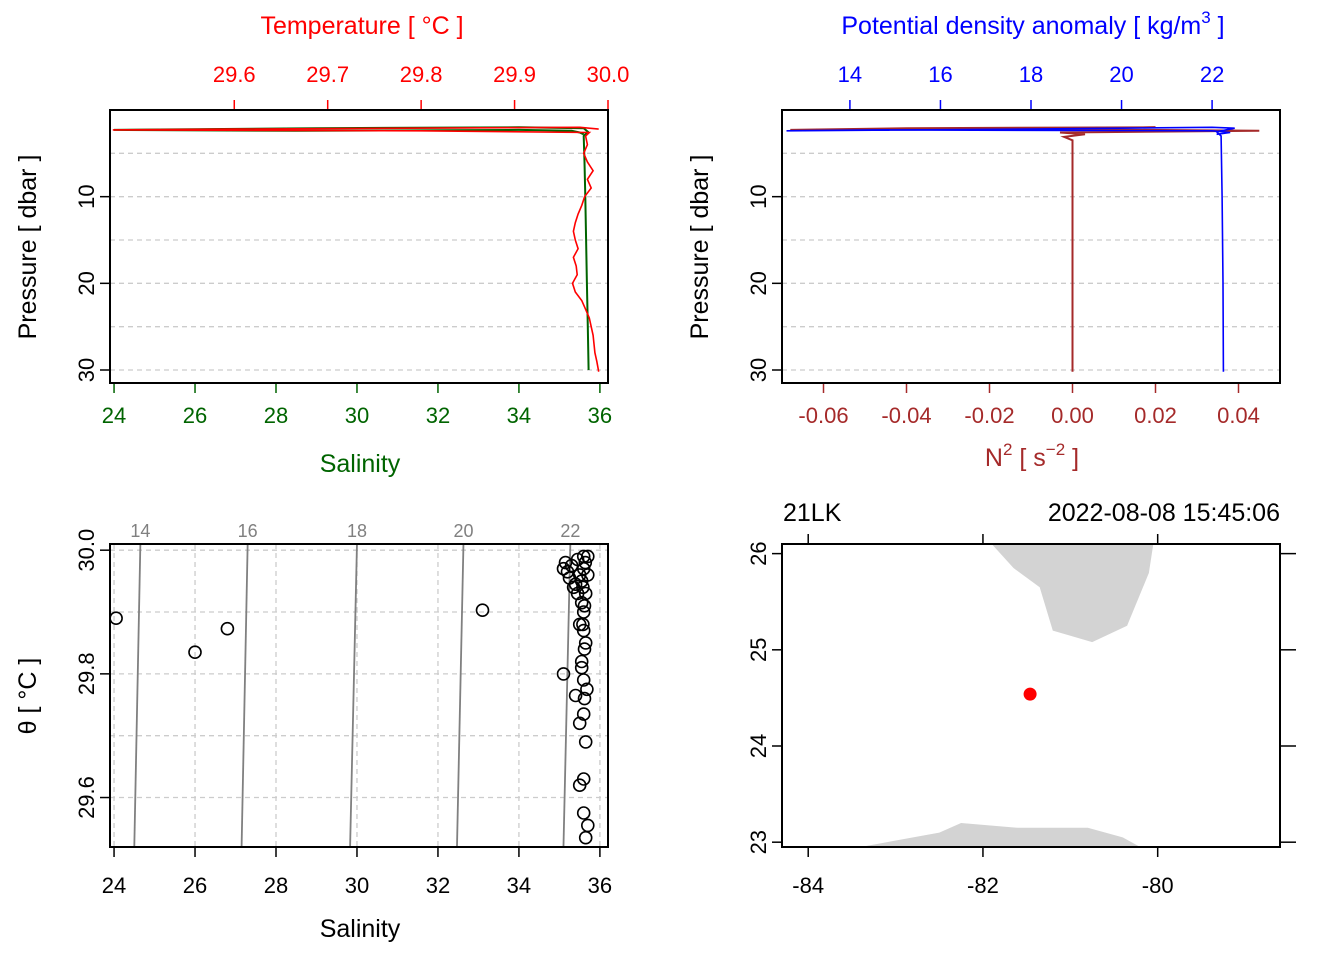 This screenshot has height=960, width=1344. I want to click on bottom-tick-label: 26, so click(195, 415).